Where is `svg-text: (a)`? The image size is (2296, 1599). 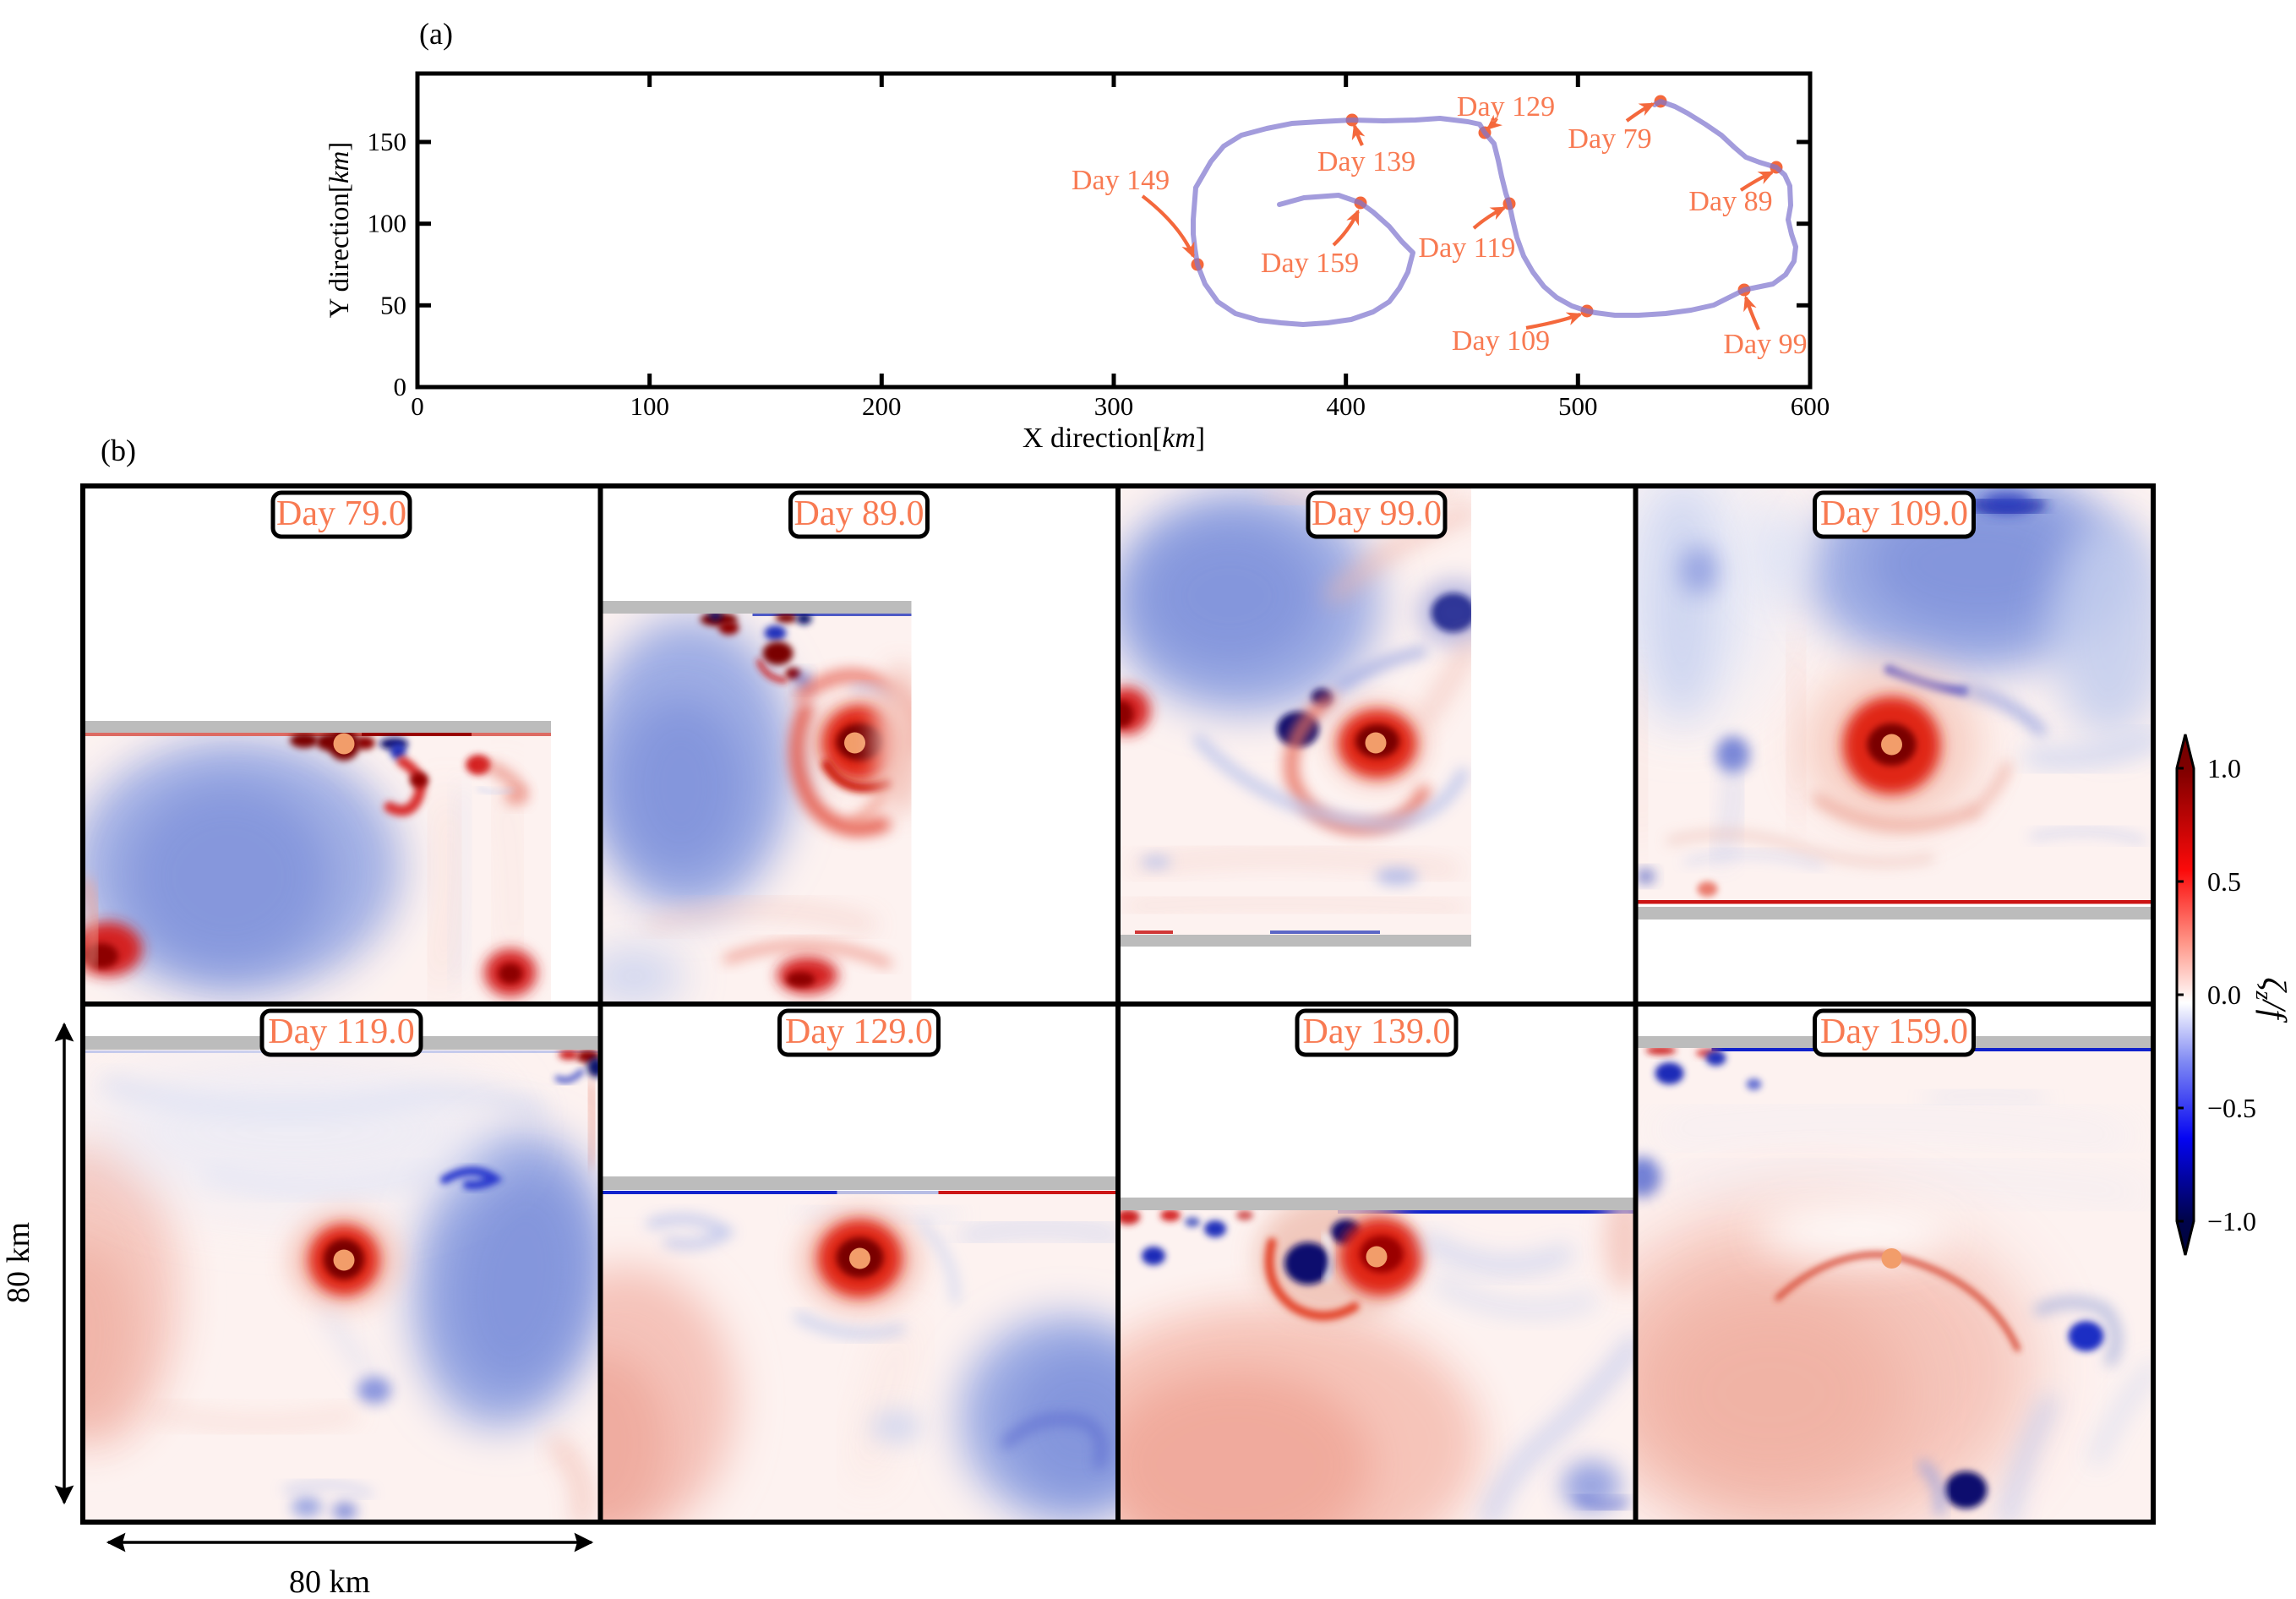 svg-text: (a) is located at coordinates (436, 34).